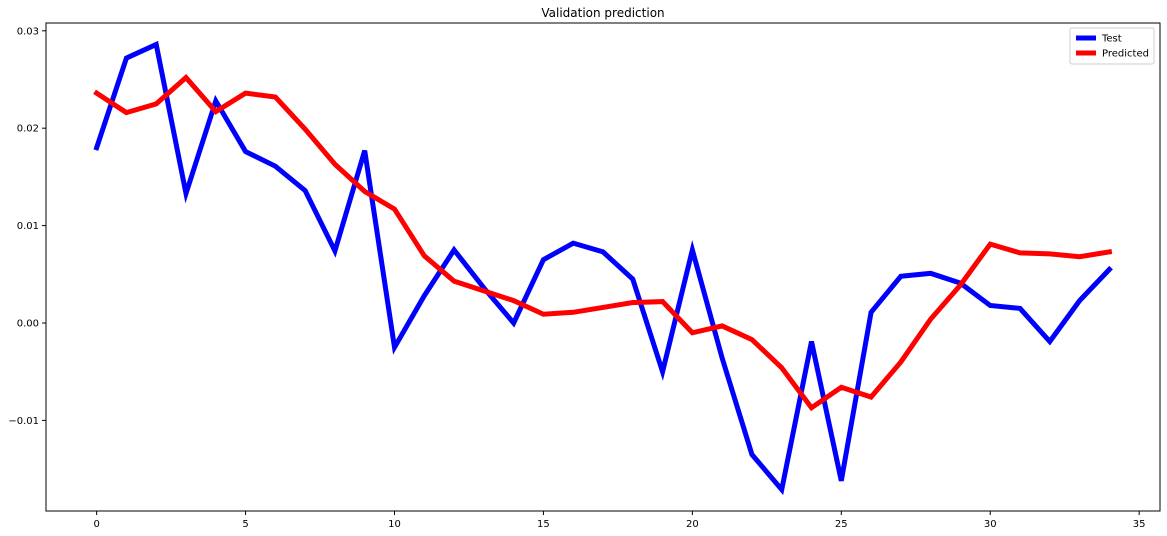 The height and width of the screenshot is (536, 1167). Describe the element at coordinates (96, 524) in the screenshot. I see `x-tick-label: 0` at that location.